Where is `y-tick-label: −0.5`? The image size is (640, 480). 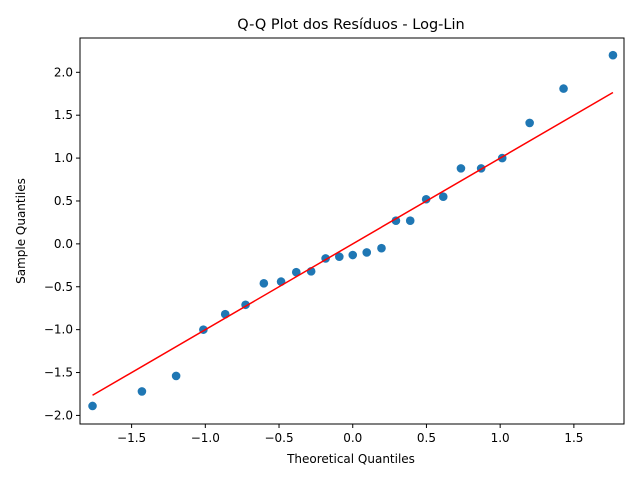
y-tick-label: −0.5 is located at coordinates (58, 287).